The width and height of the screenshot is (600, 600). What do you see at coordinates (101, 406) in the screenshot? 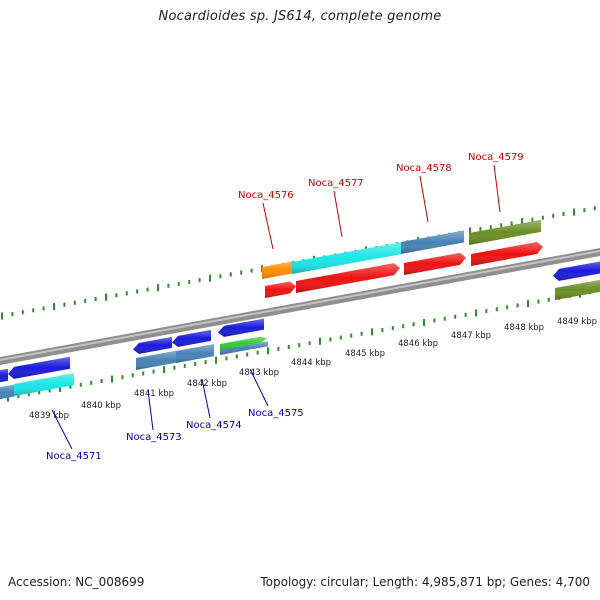
I see `kbp-label: 4840 kbp` at bounding box center [101, 406].